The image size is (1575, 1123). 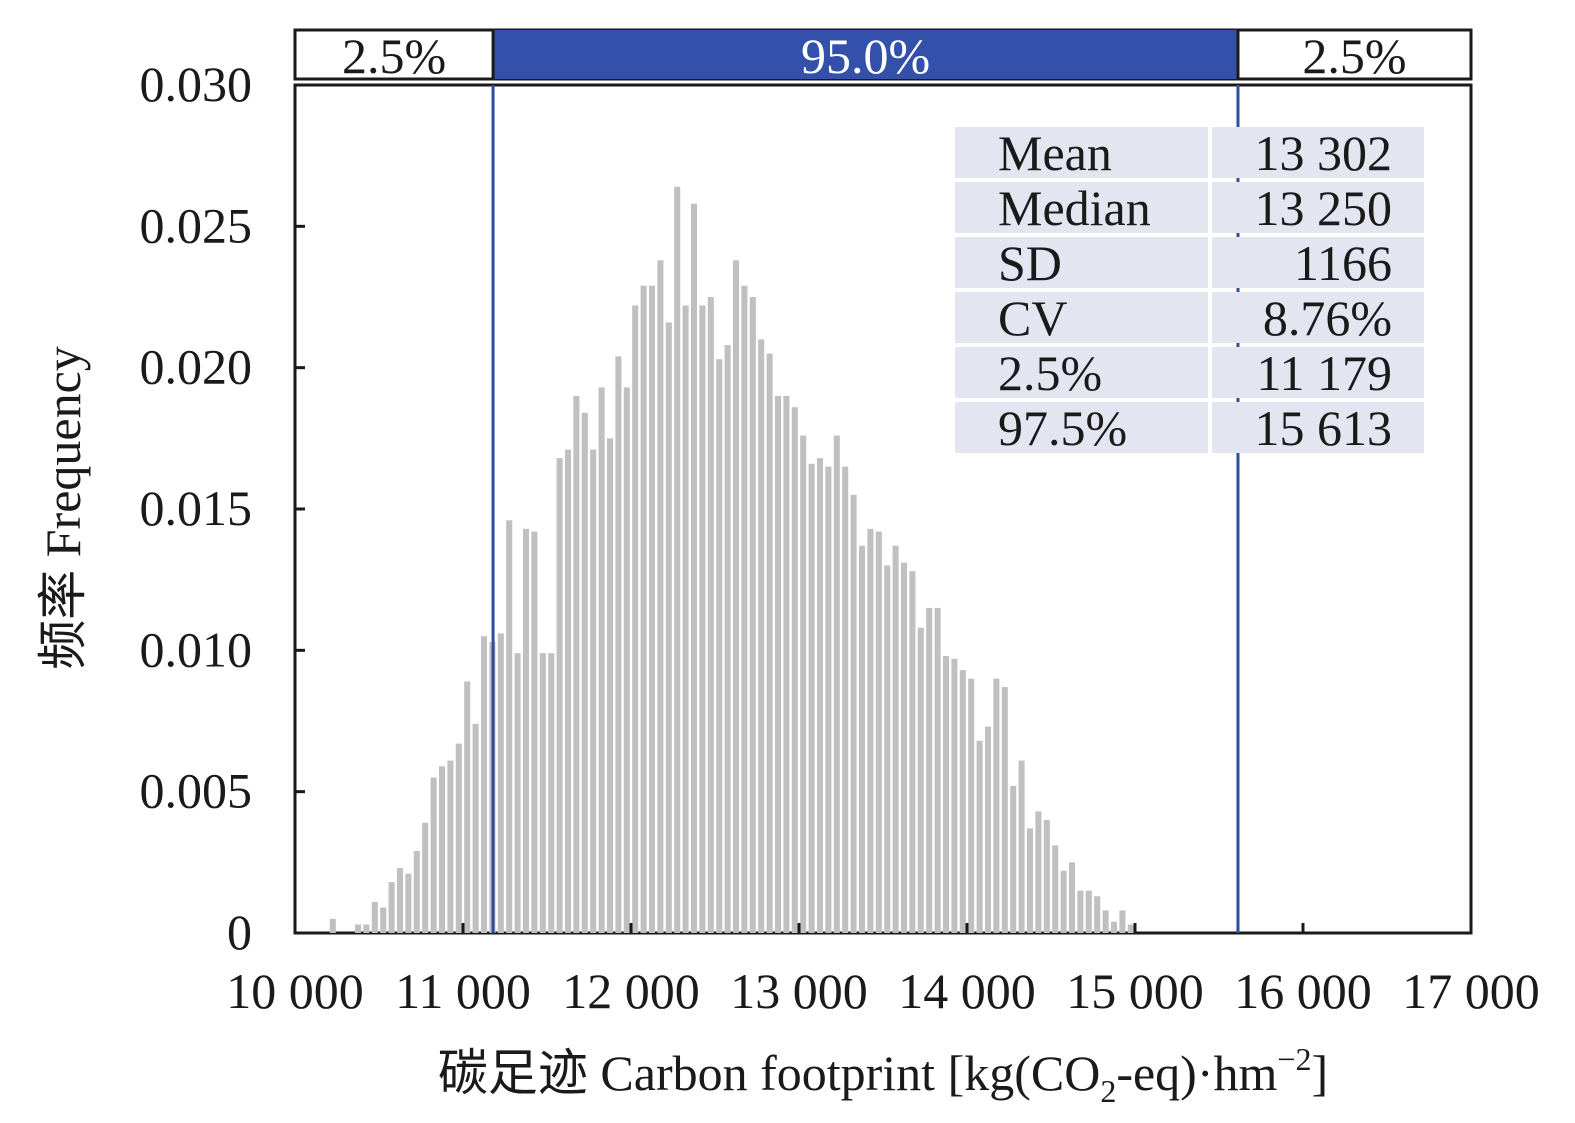 I want to click on x-tick-label: 16 000, so click(x=1303, y=991).